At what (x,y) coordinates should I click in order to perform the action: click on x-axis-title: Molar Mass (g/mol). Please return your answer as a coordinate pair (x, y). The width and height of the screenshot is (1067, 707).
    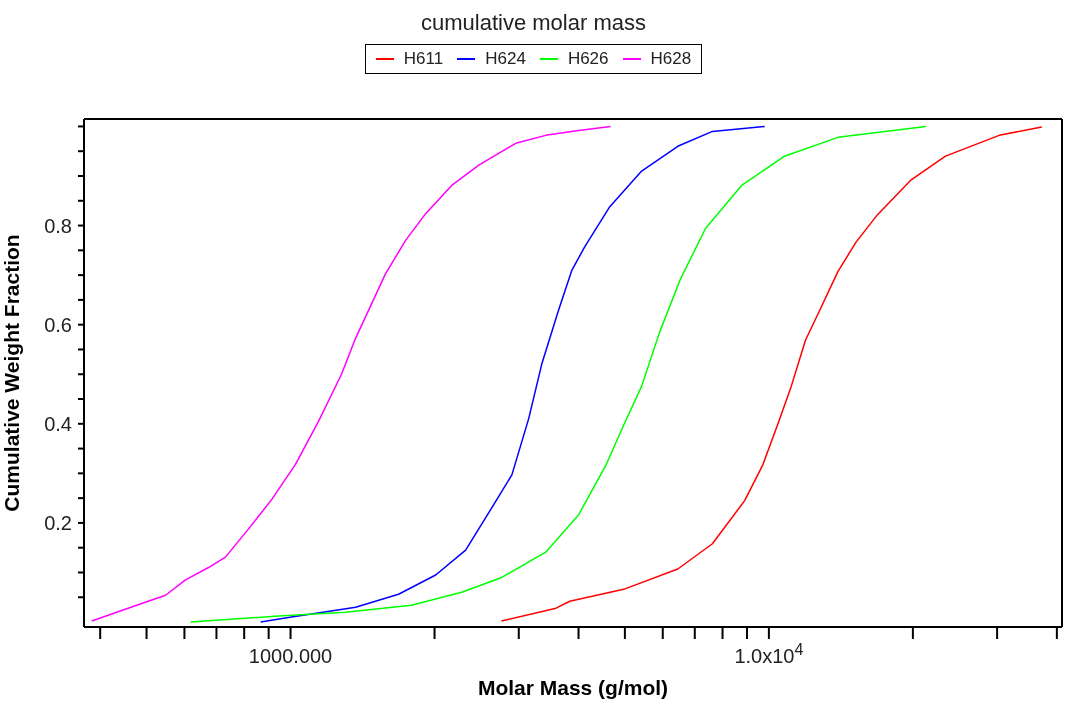
    Looking at the image, I should click on (573, 687).